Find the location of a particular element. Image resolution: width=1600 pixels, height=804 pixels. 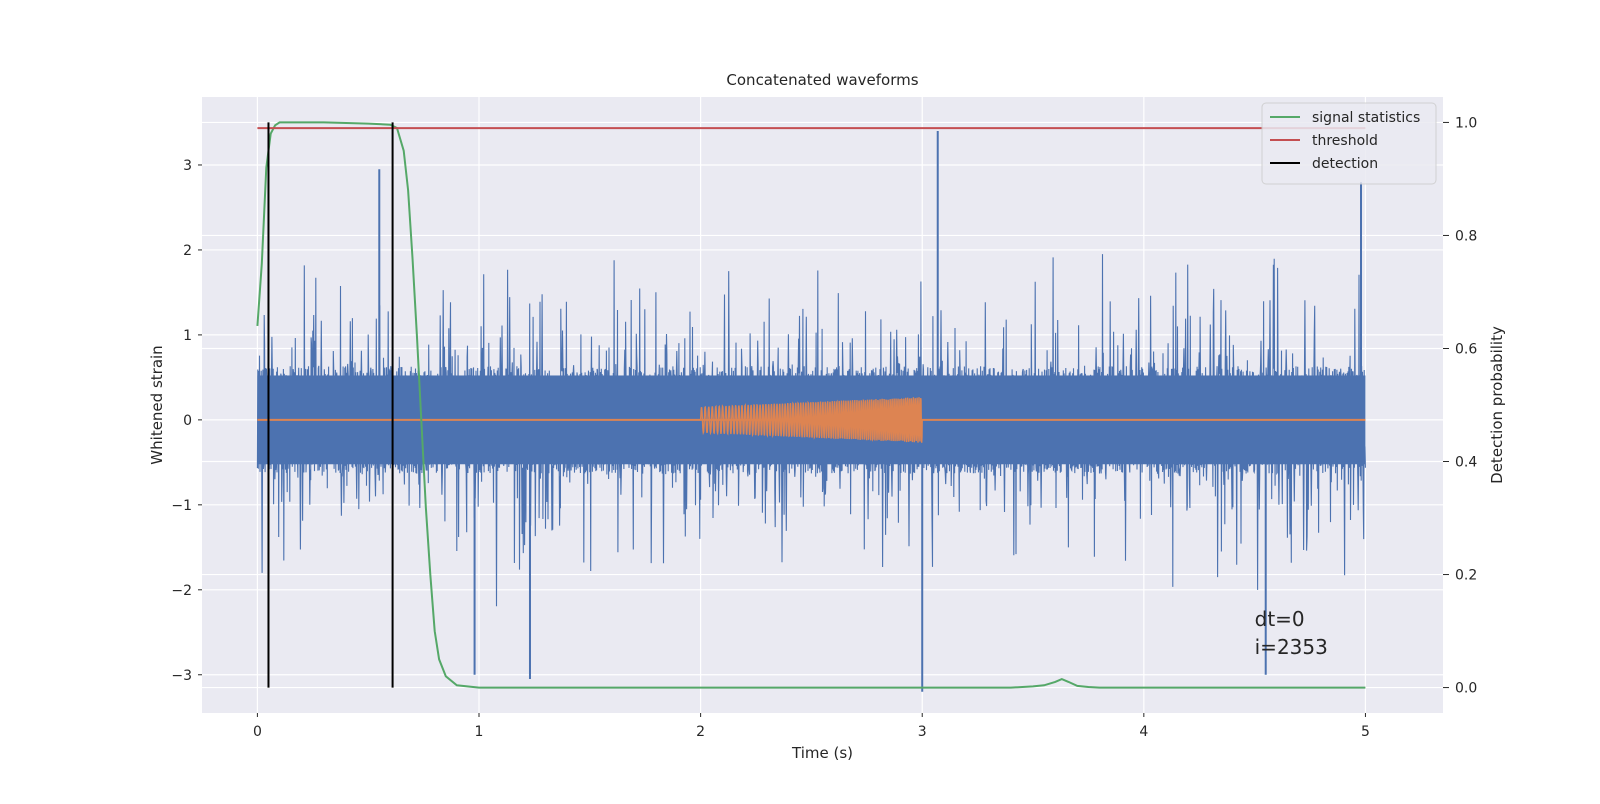

legend-label: threshold is located at coordinates (1345, 141).